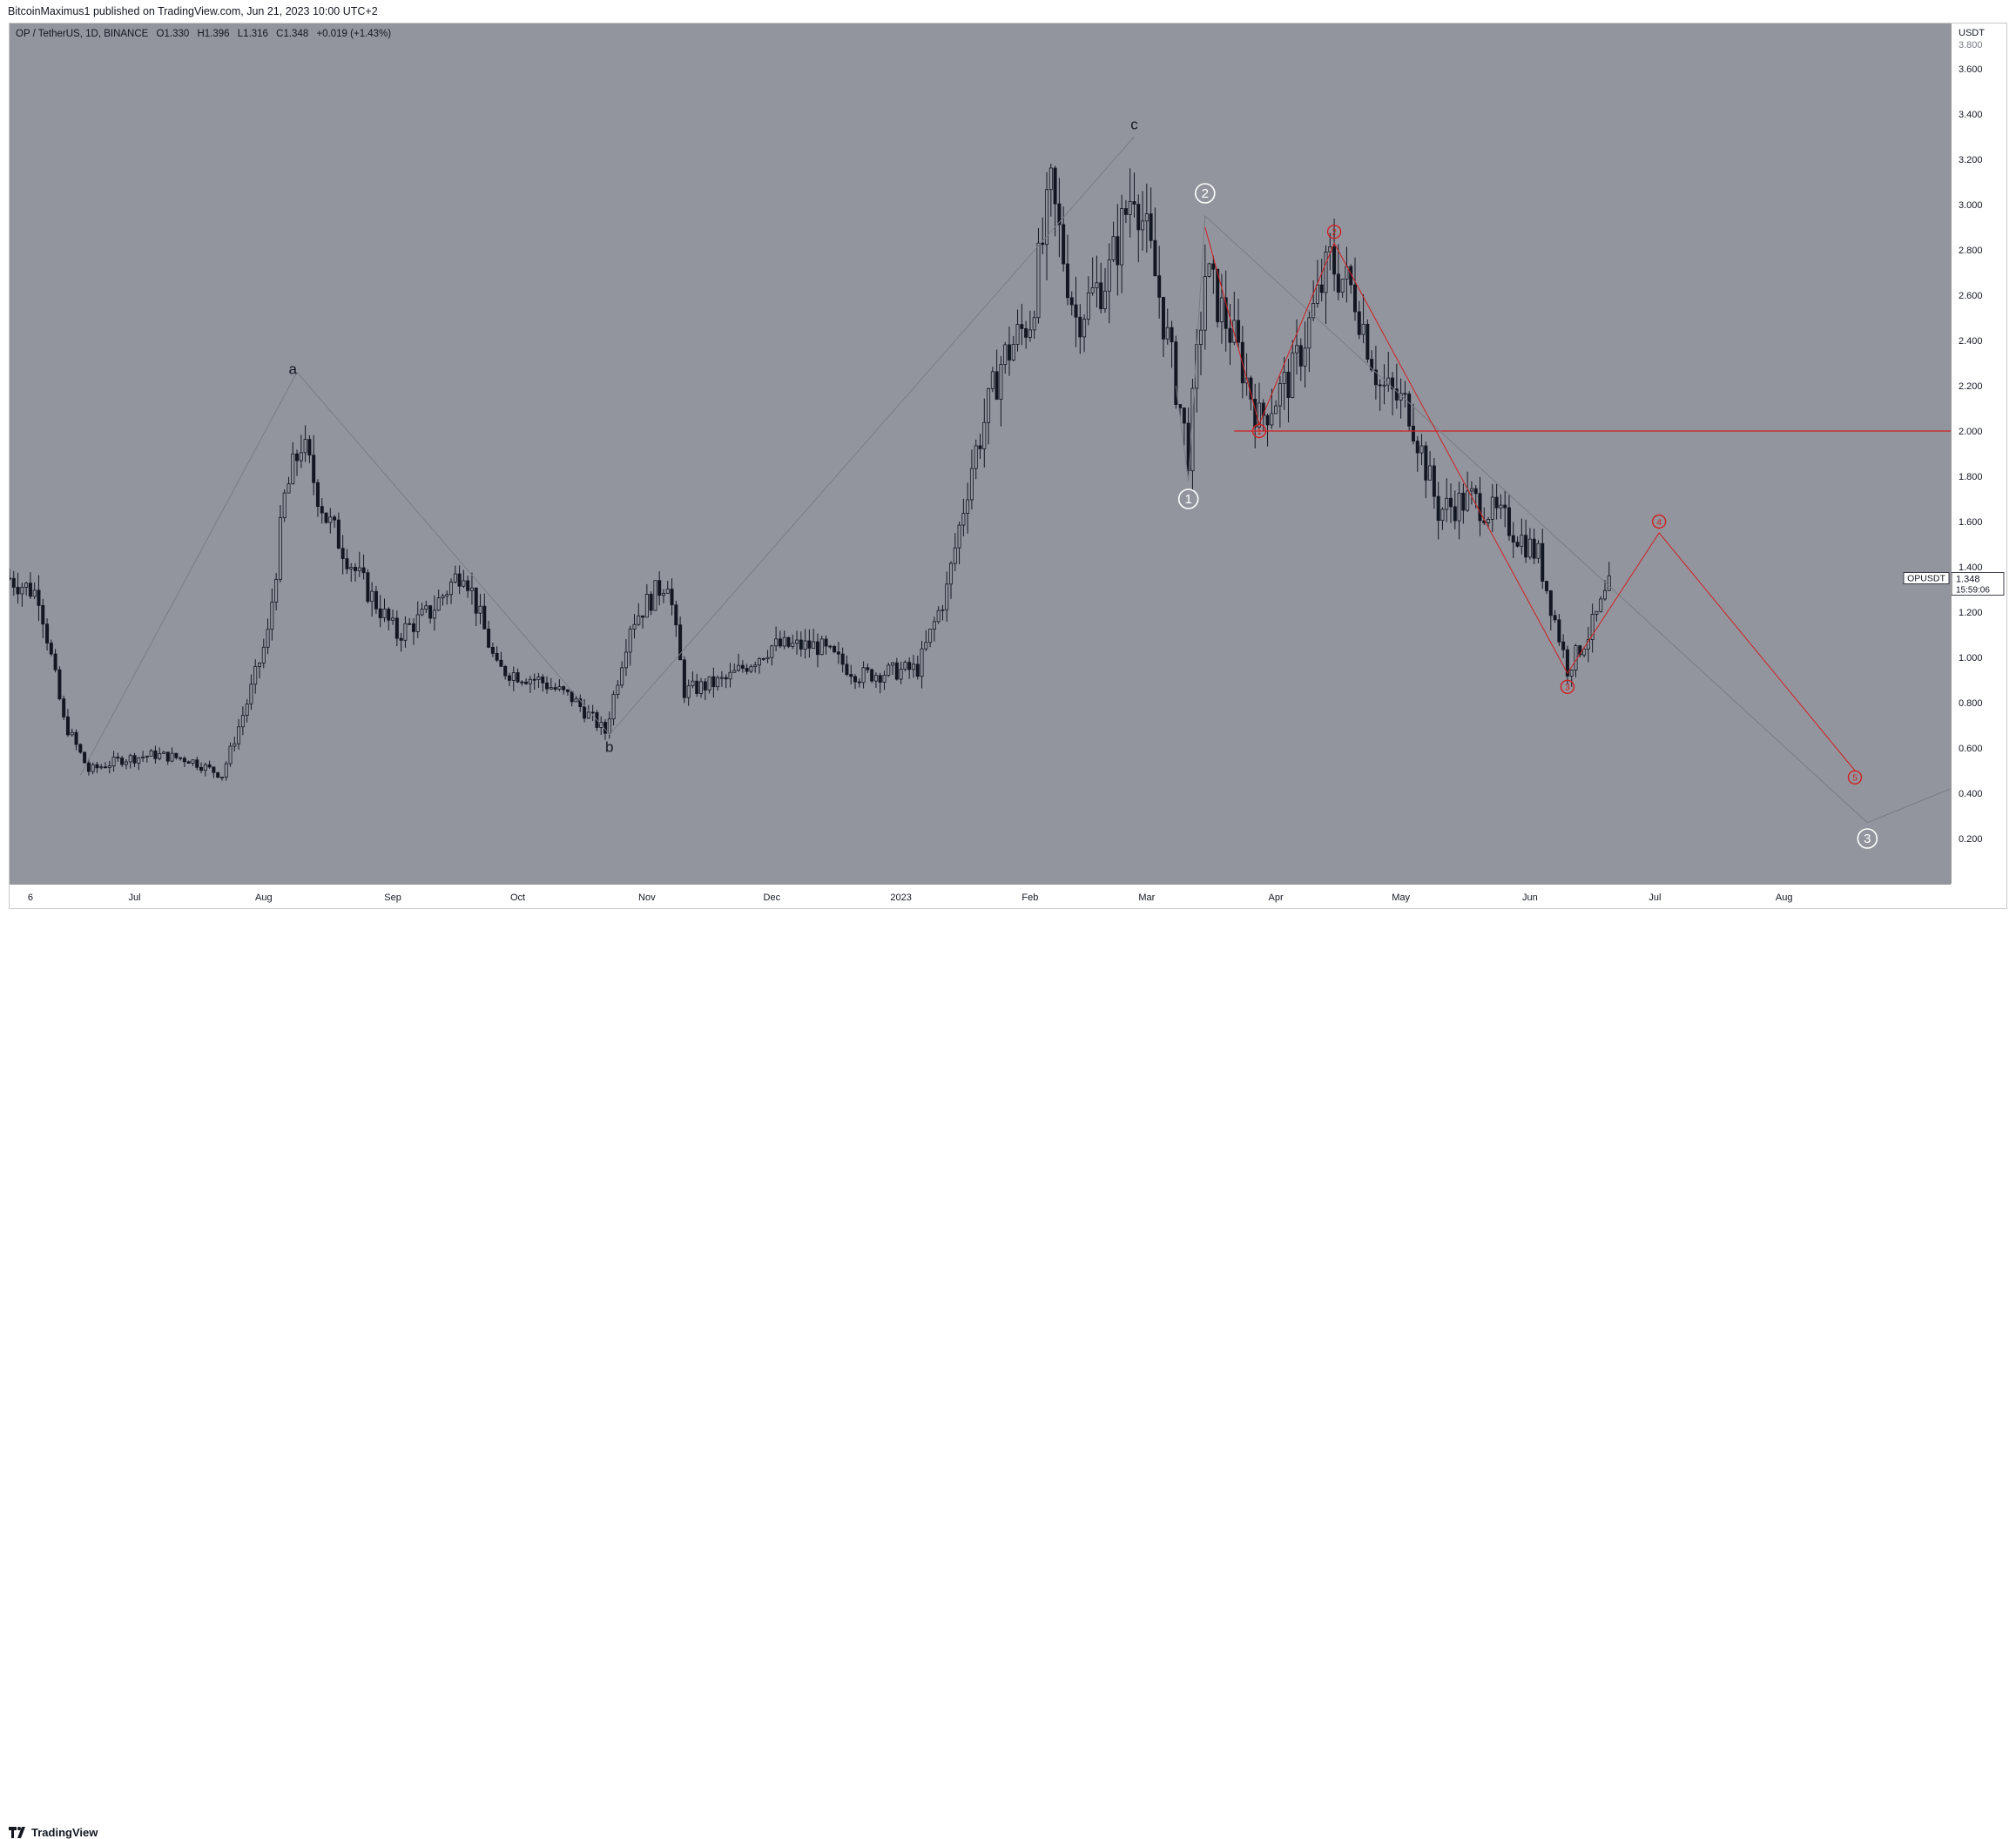 The width and height of the screenshot is (2016, 1839). What do you see at coordinates (1926, 579) in the screenshot?
I see `symbol-tag: OPUSDT` at bounding box center [1926, 579].